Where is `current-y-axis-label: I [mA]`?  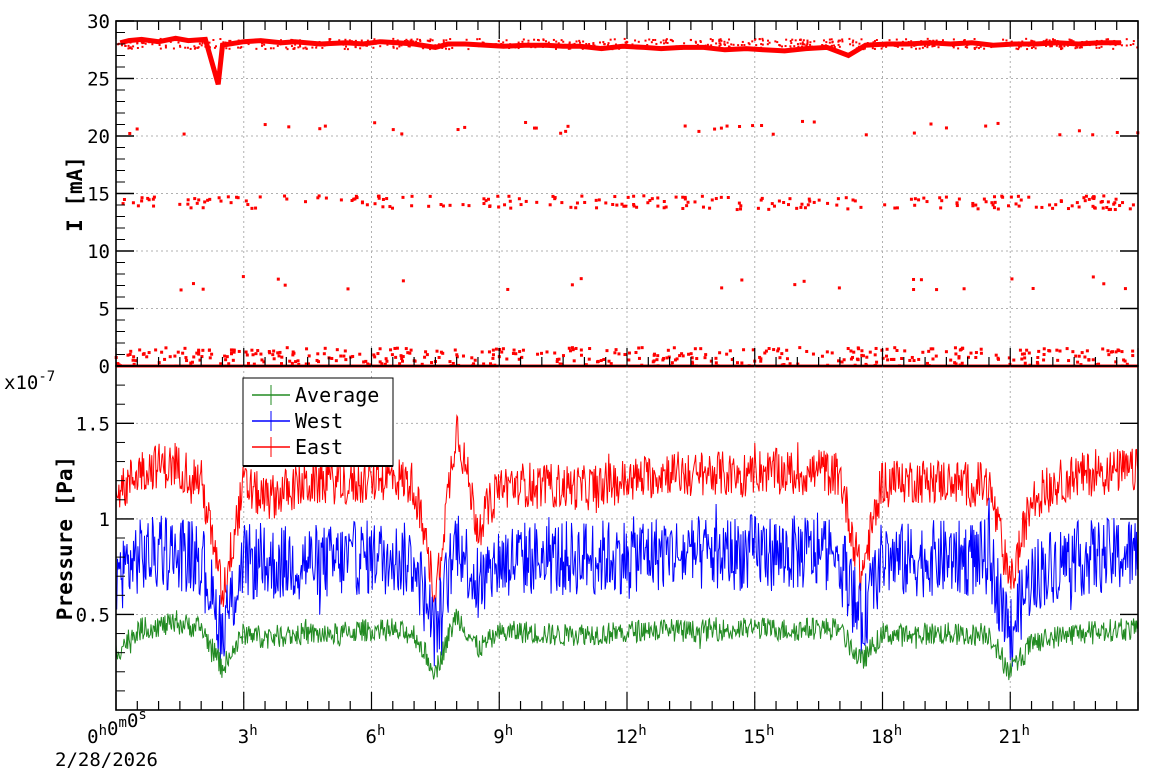 current-y-axis-label: I [mA] is located at coordinates (75, 194).